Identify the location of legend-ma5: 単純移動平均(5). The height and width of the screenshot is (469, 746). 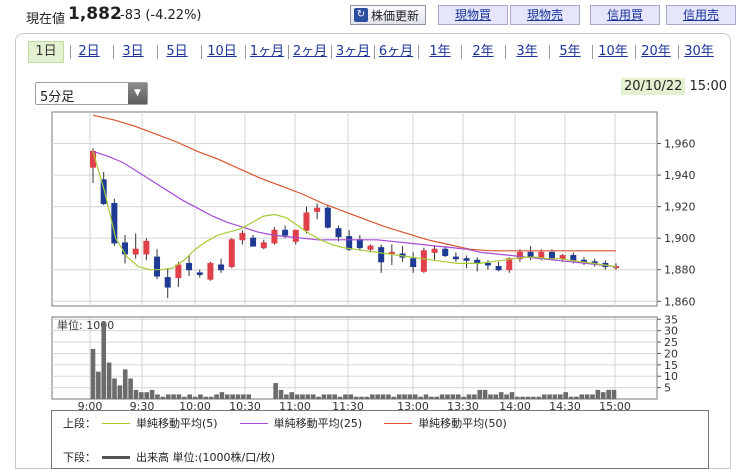
(177, 423).